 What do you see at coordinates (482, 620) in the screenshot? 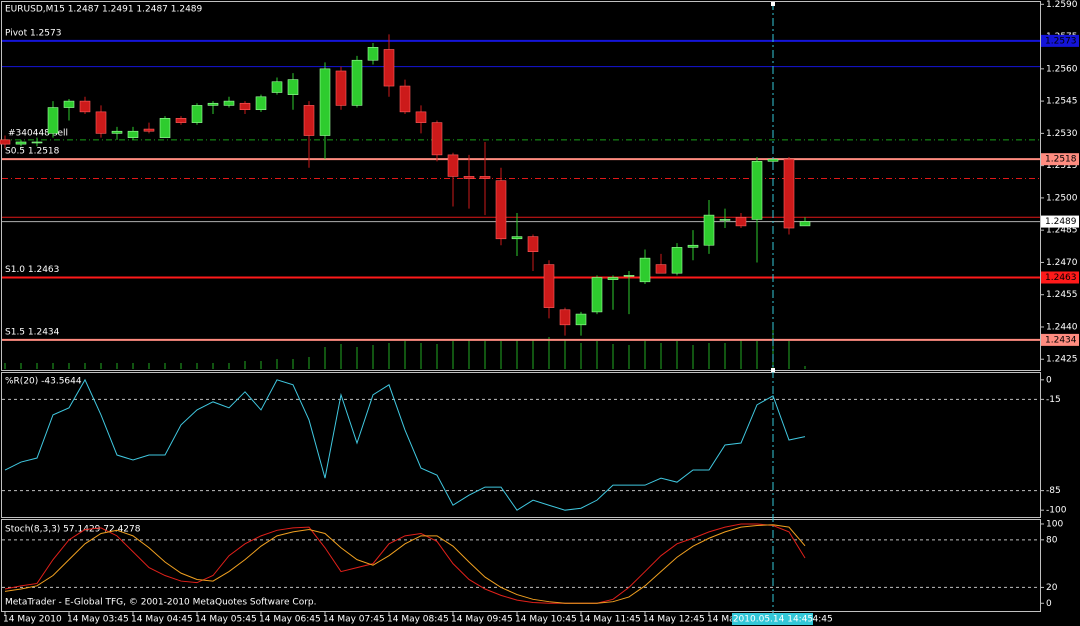
I see `x-tick-label: 14 May 09:45` at bounding box center [482, 620].